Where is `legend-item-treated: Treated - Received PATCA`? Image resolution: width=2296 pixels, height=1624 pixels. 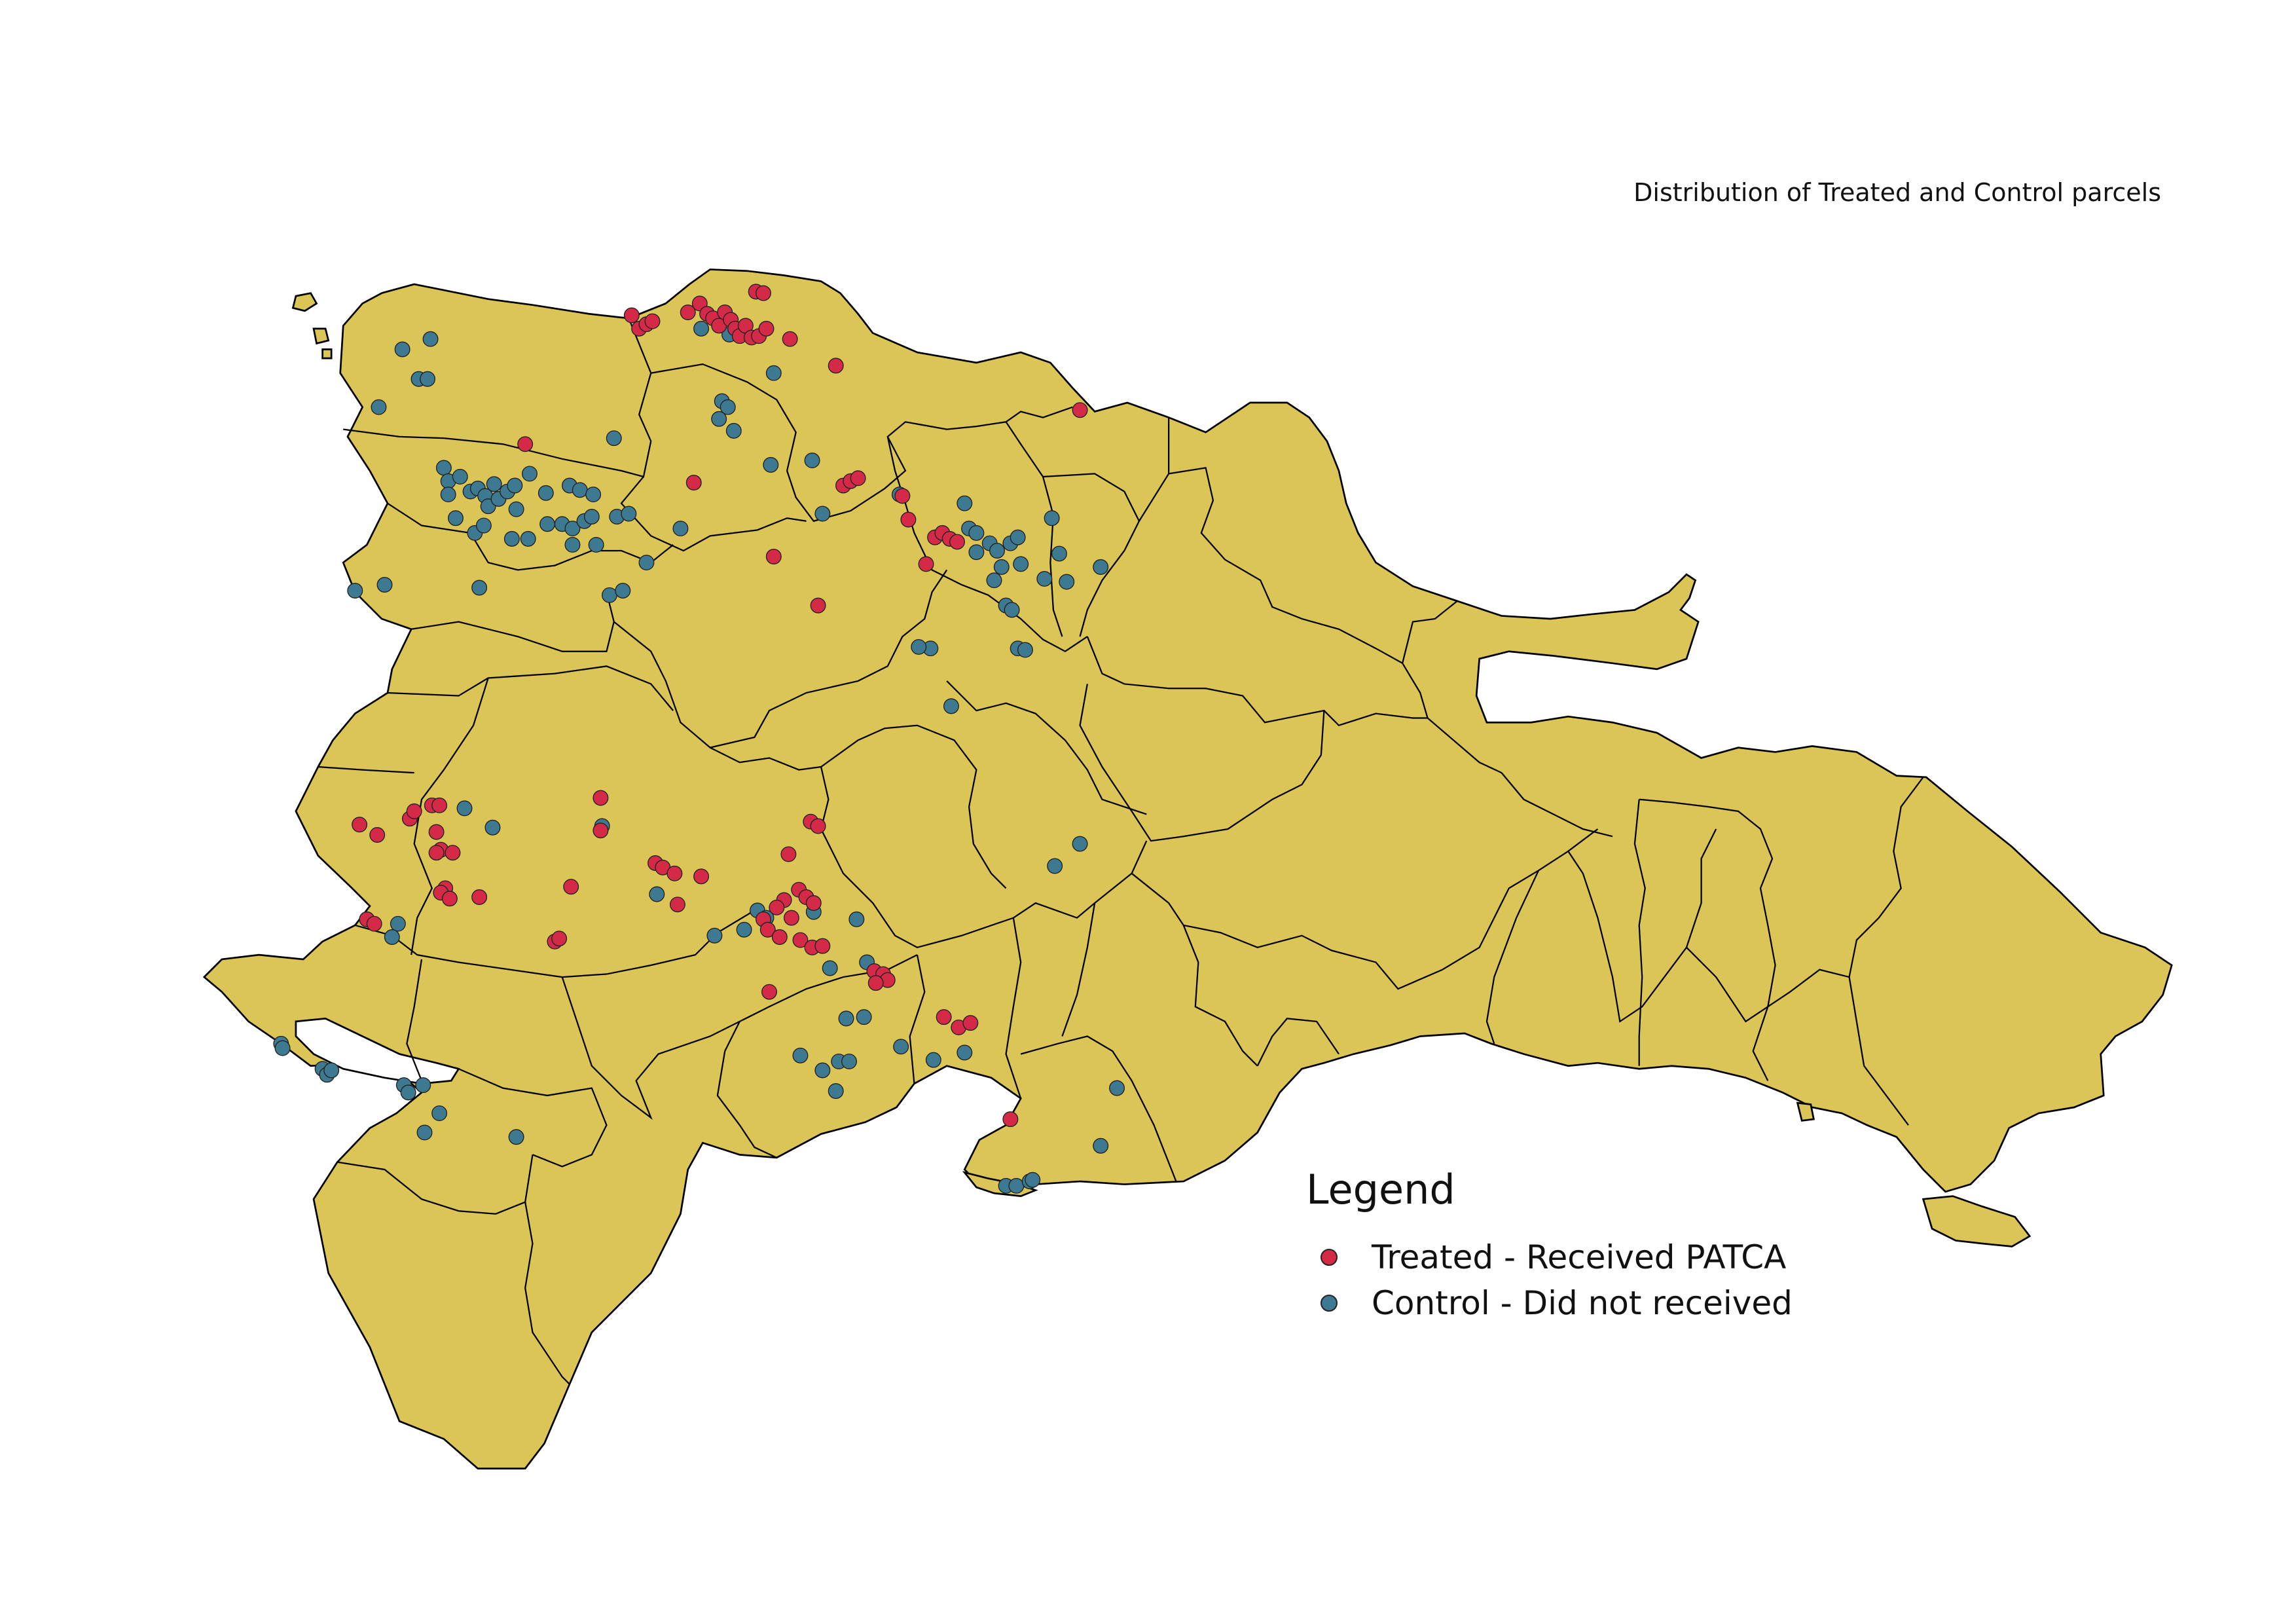 legend-item-treated: Treated - Received PATCA is located at coordinates (1549, 1257).